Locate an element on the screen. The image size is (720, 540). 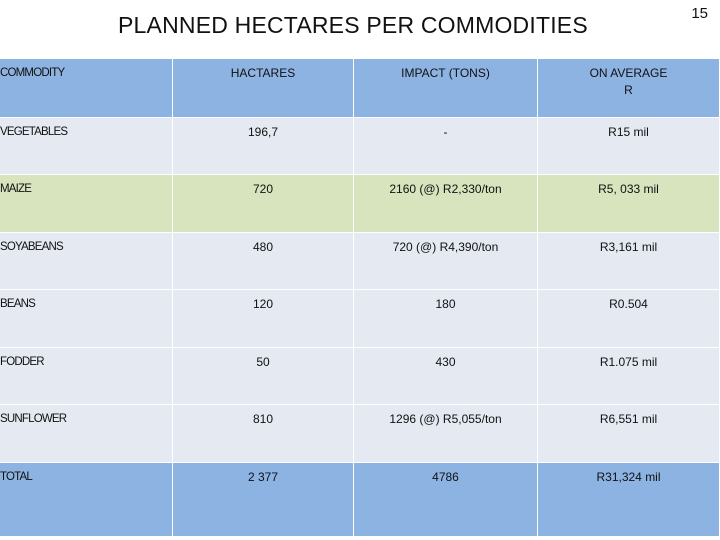
average-cell: R15 mil is located at coordinates (629, 146).